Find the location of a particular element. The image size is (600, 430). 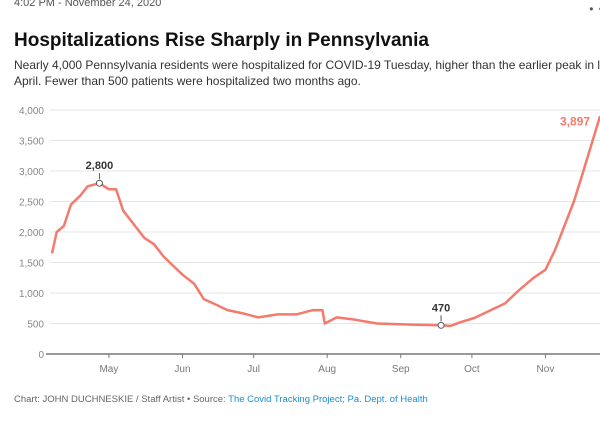

y-tick-label: 3,000 is located at coordinates (31, 172).